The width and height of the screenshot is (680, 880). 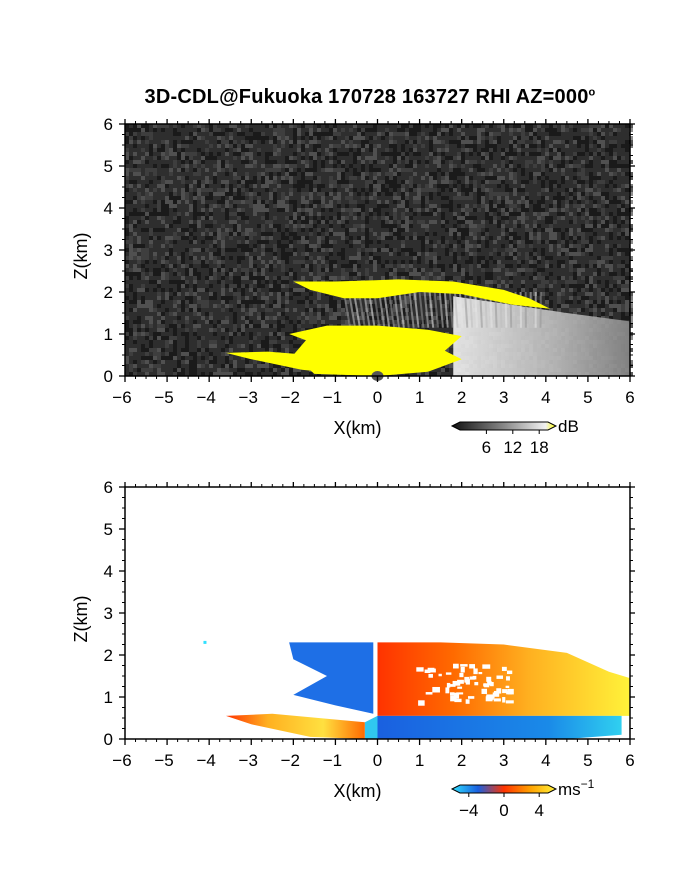 What do you see at coordinates (436, 309) in the screenshot?
I see `streak` at bounding box center [436, 309].